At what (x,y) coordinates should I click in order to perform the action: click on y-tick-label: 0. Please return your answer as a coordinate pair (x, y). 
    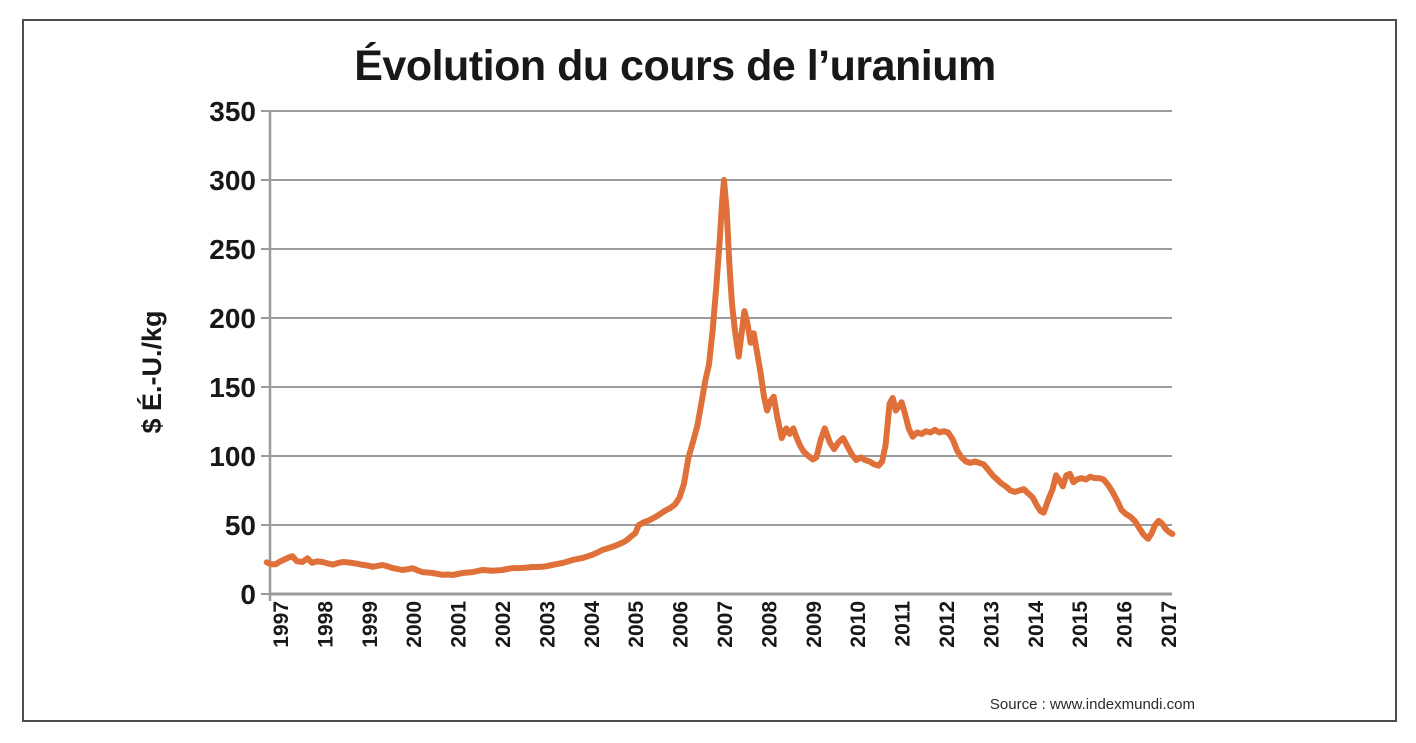
    Looking at the image, I should click on (248, 594).